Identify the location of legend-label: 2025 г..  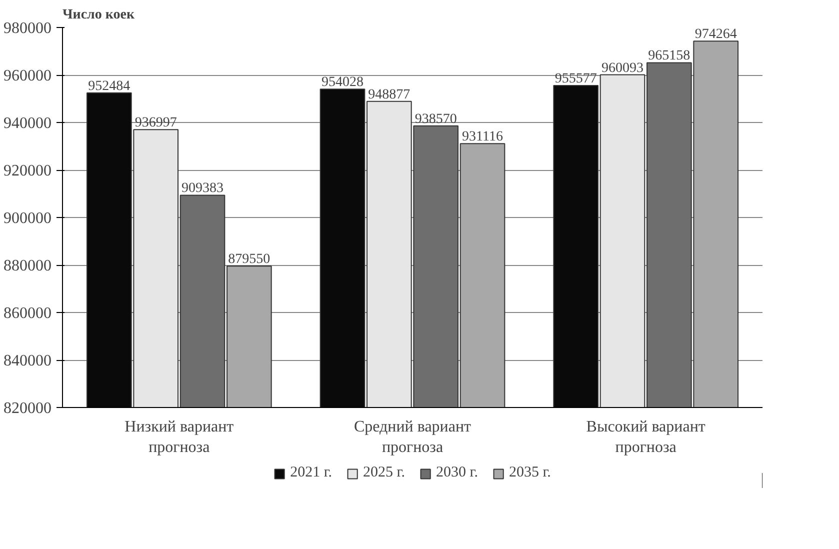
(384, 473).